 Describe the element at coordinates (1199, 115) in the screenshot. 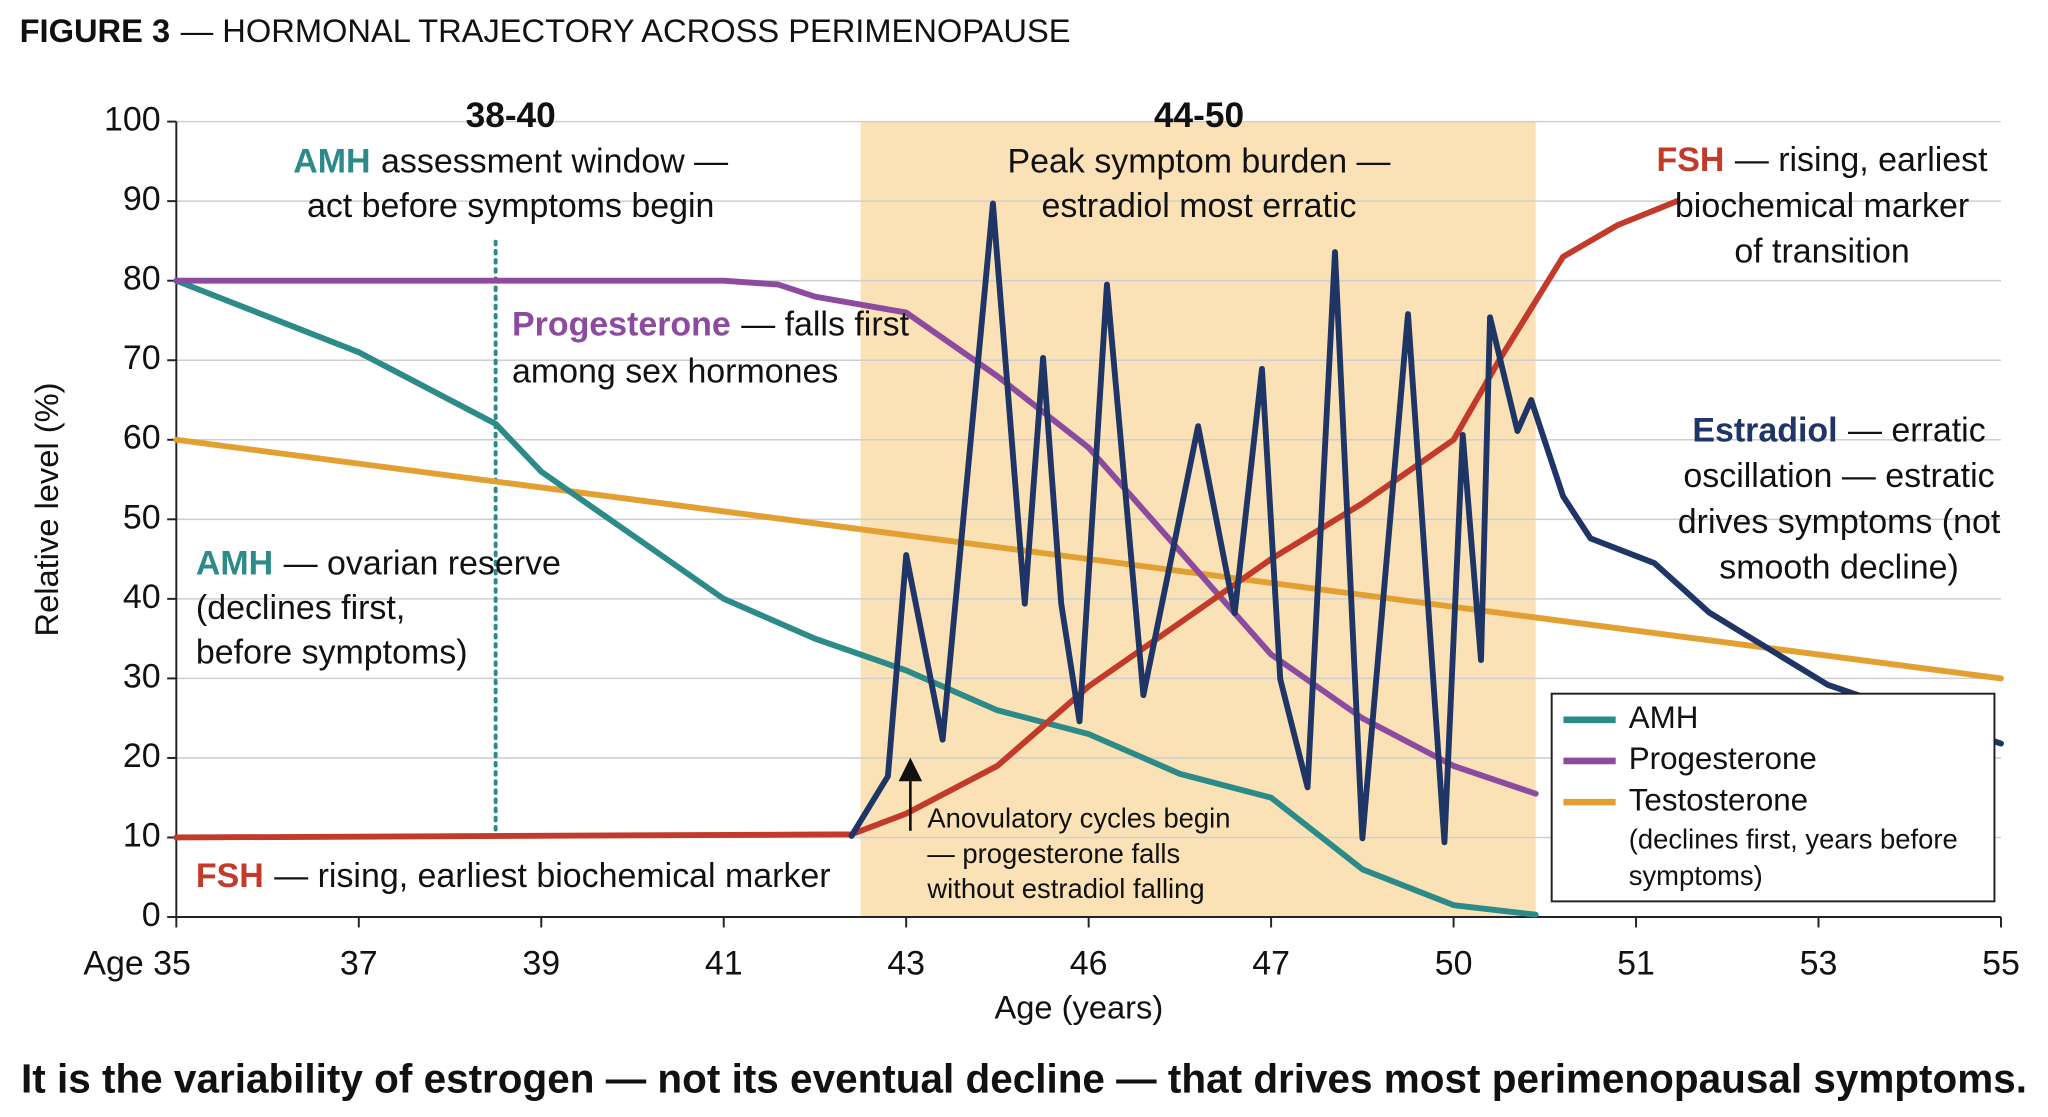

I see `annotation-heading: 44-50` at that location.